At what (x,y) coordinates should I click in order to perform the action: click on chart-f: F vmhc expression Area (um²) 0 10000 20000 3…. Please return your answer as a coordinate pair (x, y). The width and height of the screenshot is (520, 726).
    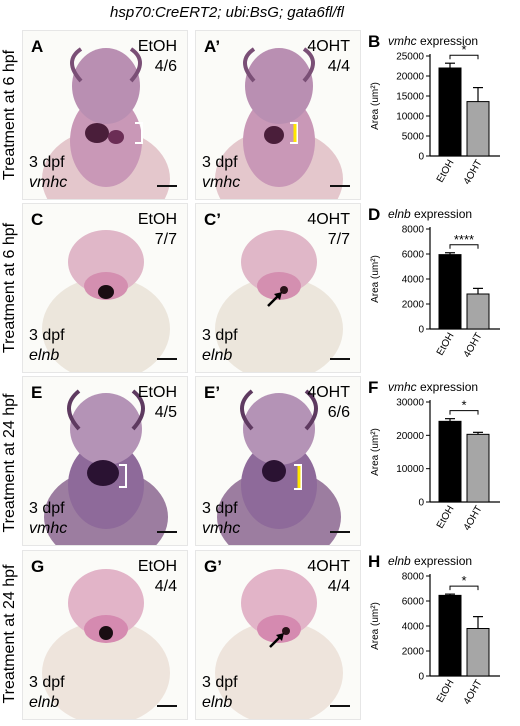
    Looking at the image, I should click on (443, 462).